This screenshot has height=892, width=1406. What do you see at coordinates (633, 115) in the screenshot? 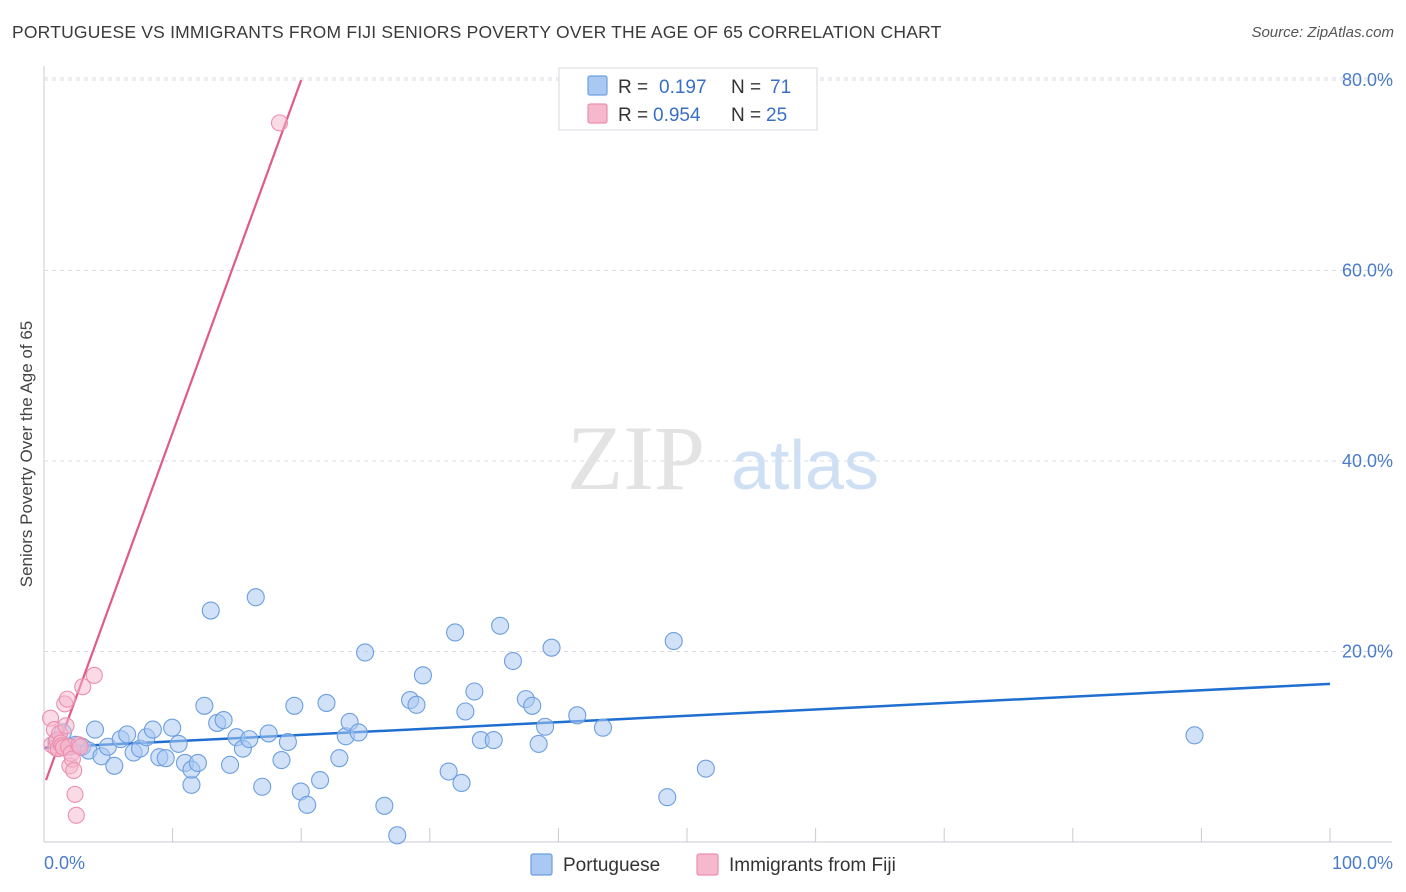
I see `legend-r-label-fiji: R =` at bounding box center [633, 115].